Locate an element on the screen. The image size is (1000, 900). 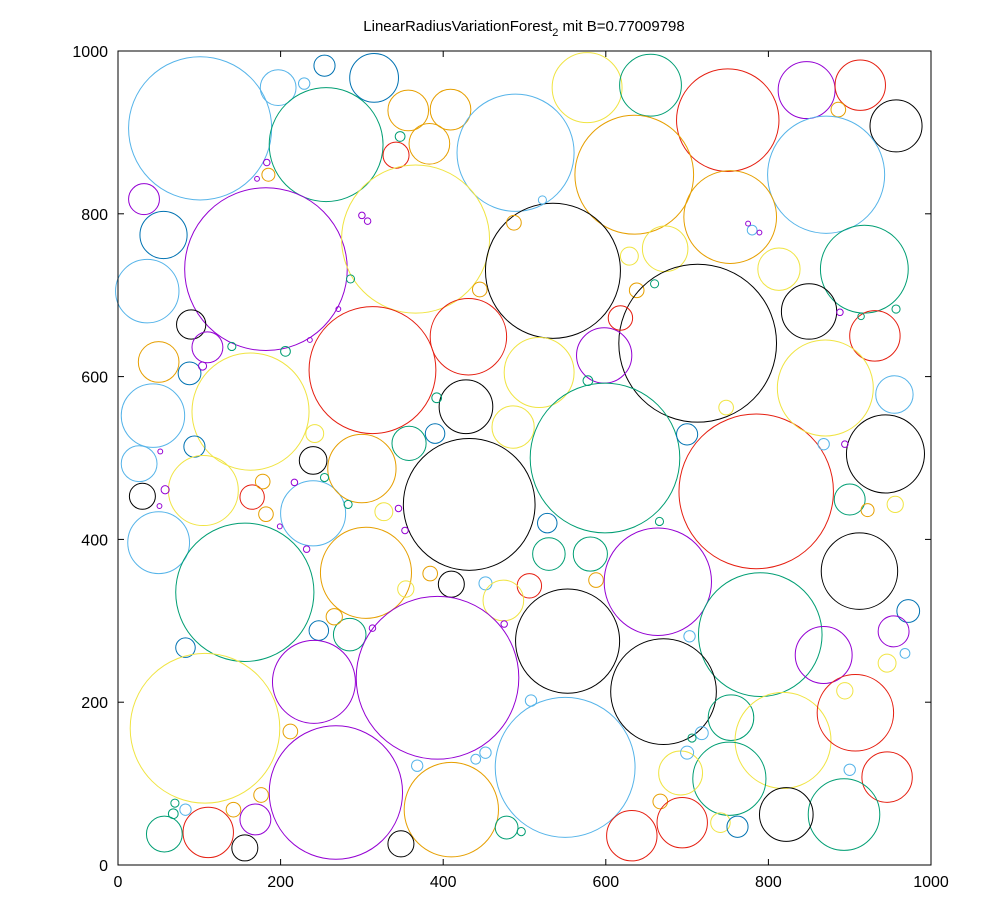
y-tick-label: 0 is located at coordinates (103, 866).